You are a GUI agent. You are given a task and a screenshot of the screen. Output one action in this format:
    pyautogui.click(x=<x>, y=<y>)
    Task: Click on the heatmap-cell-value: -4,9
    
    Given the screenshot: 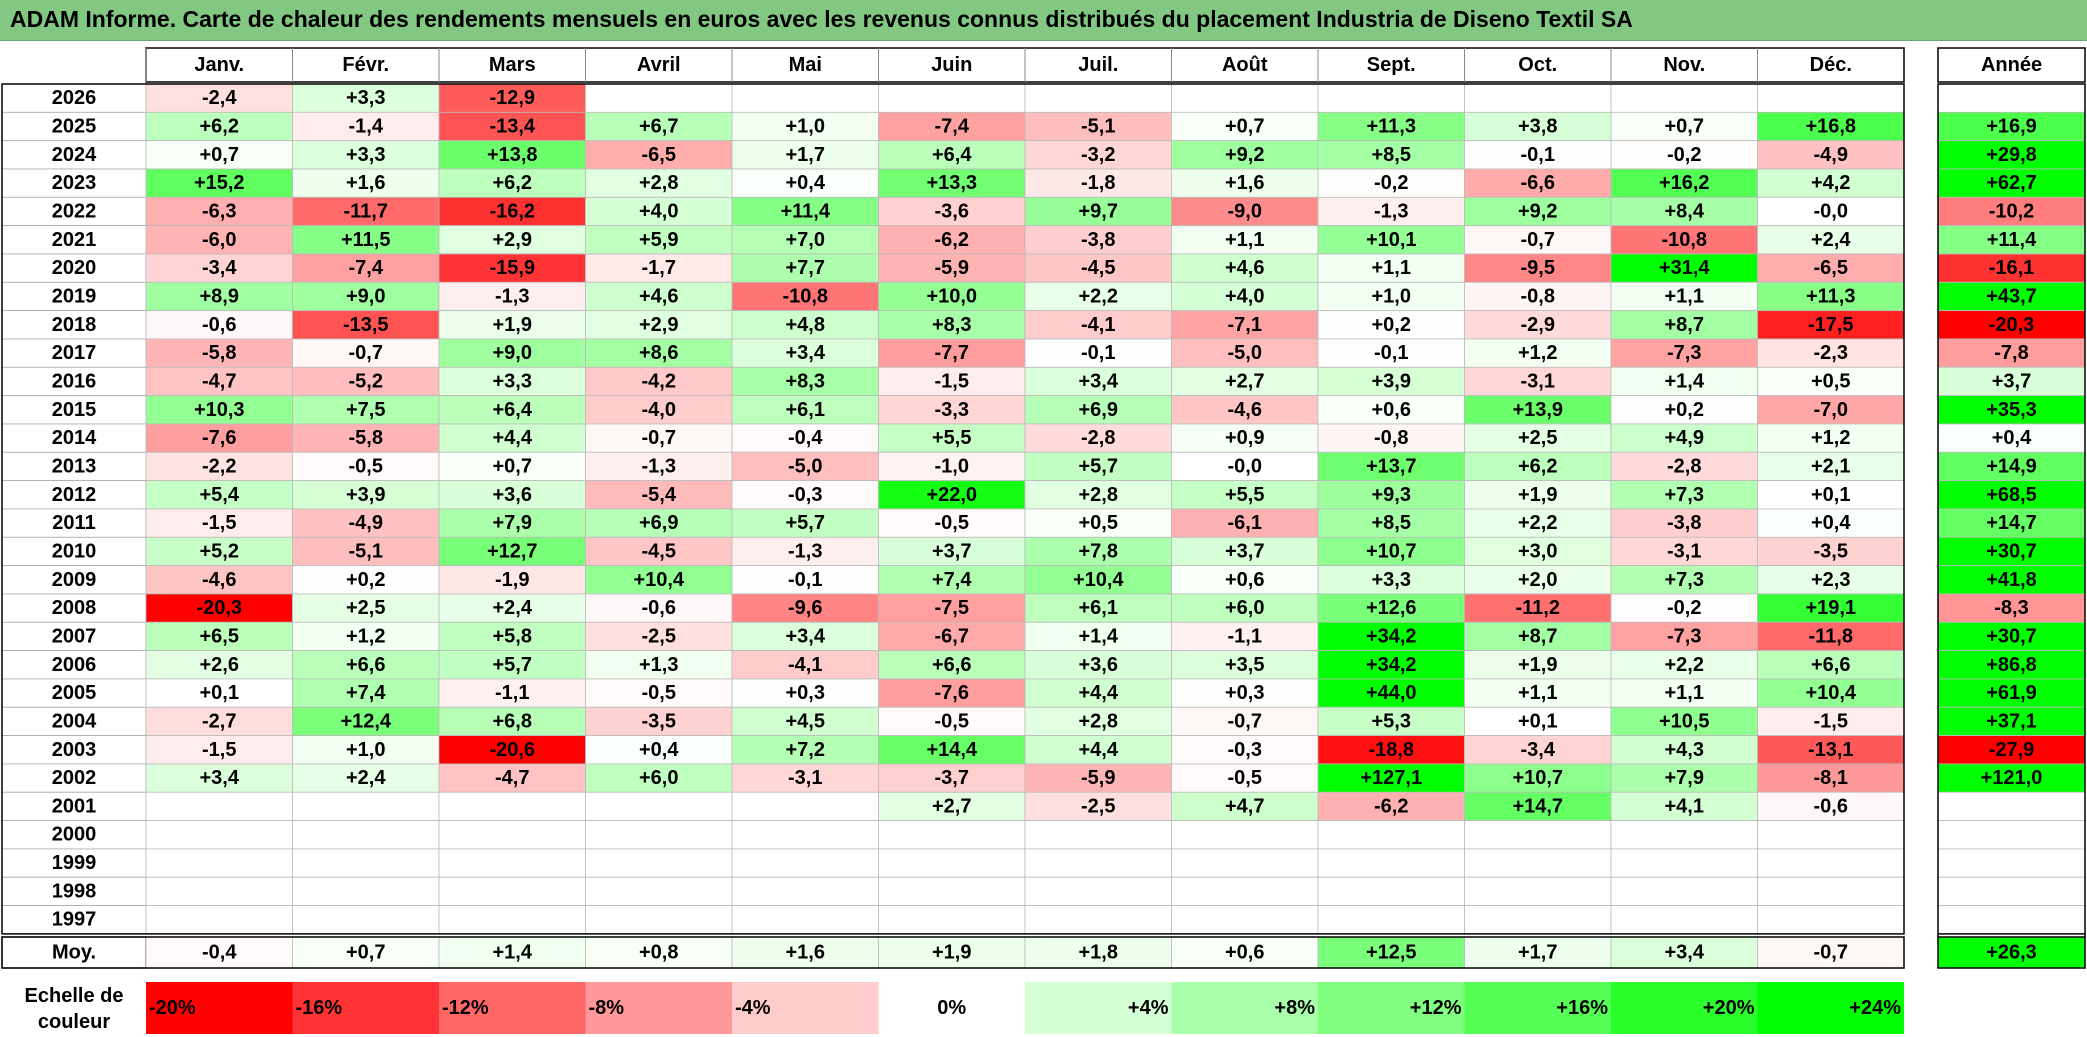 What is the action you would take?
    pyautogui.click(x=1831, y=155)
    